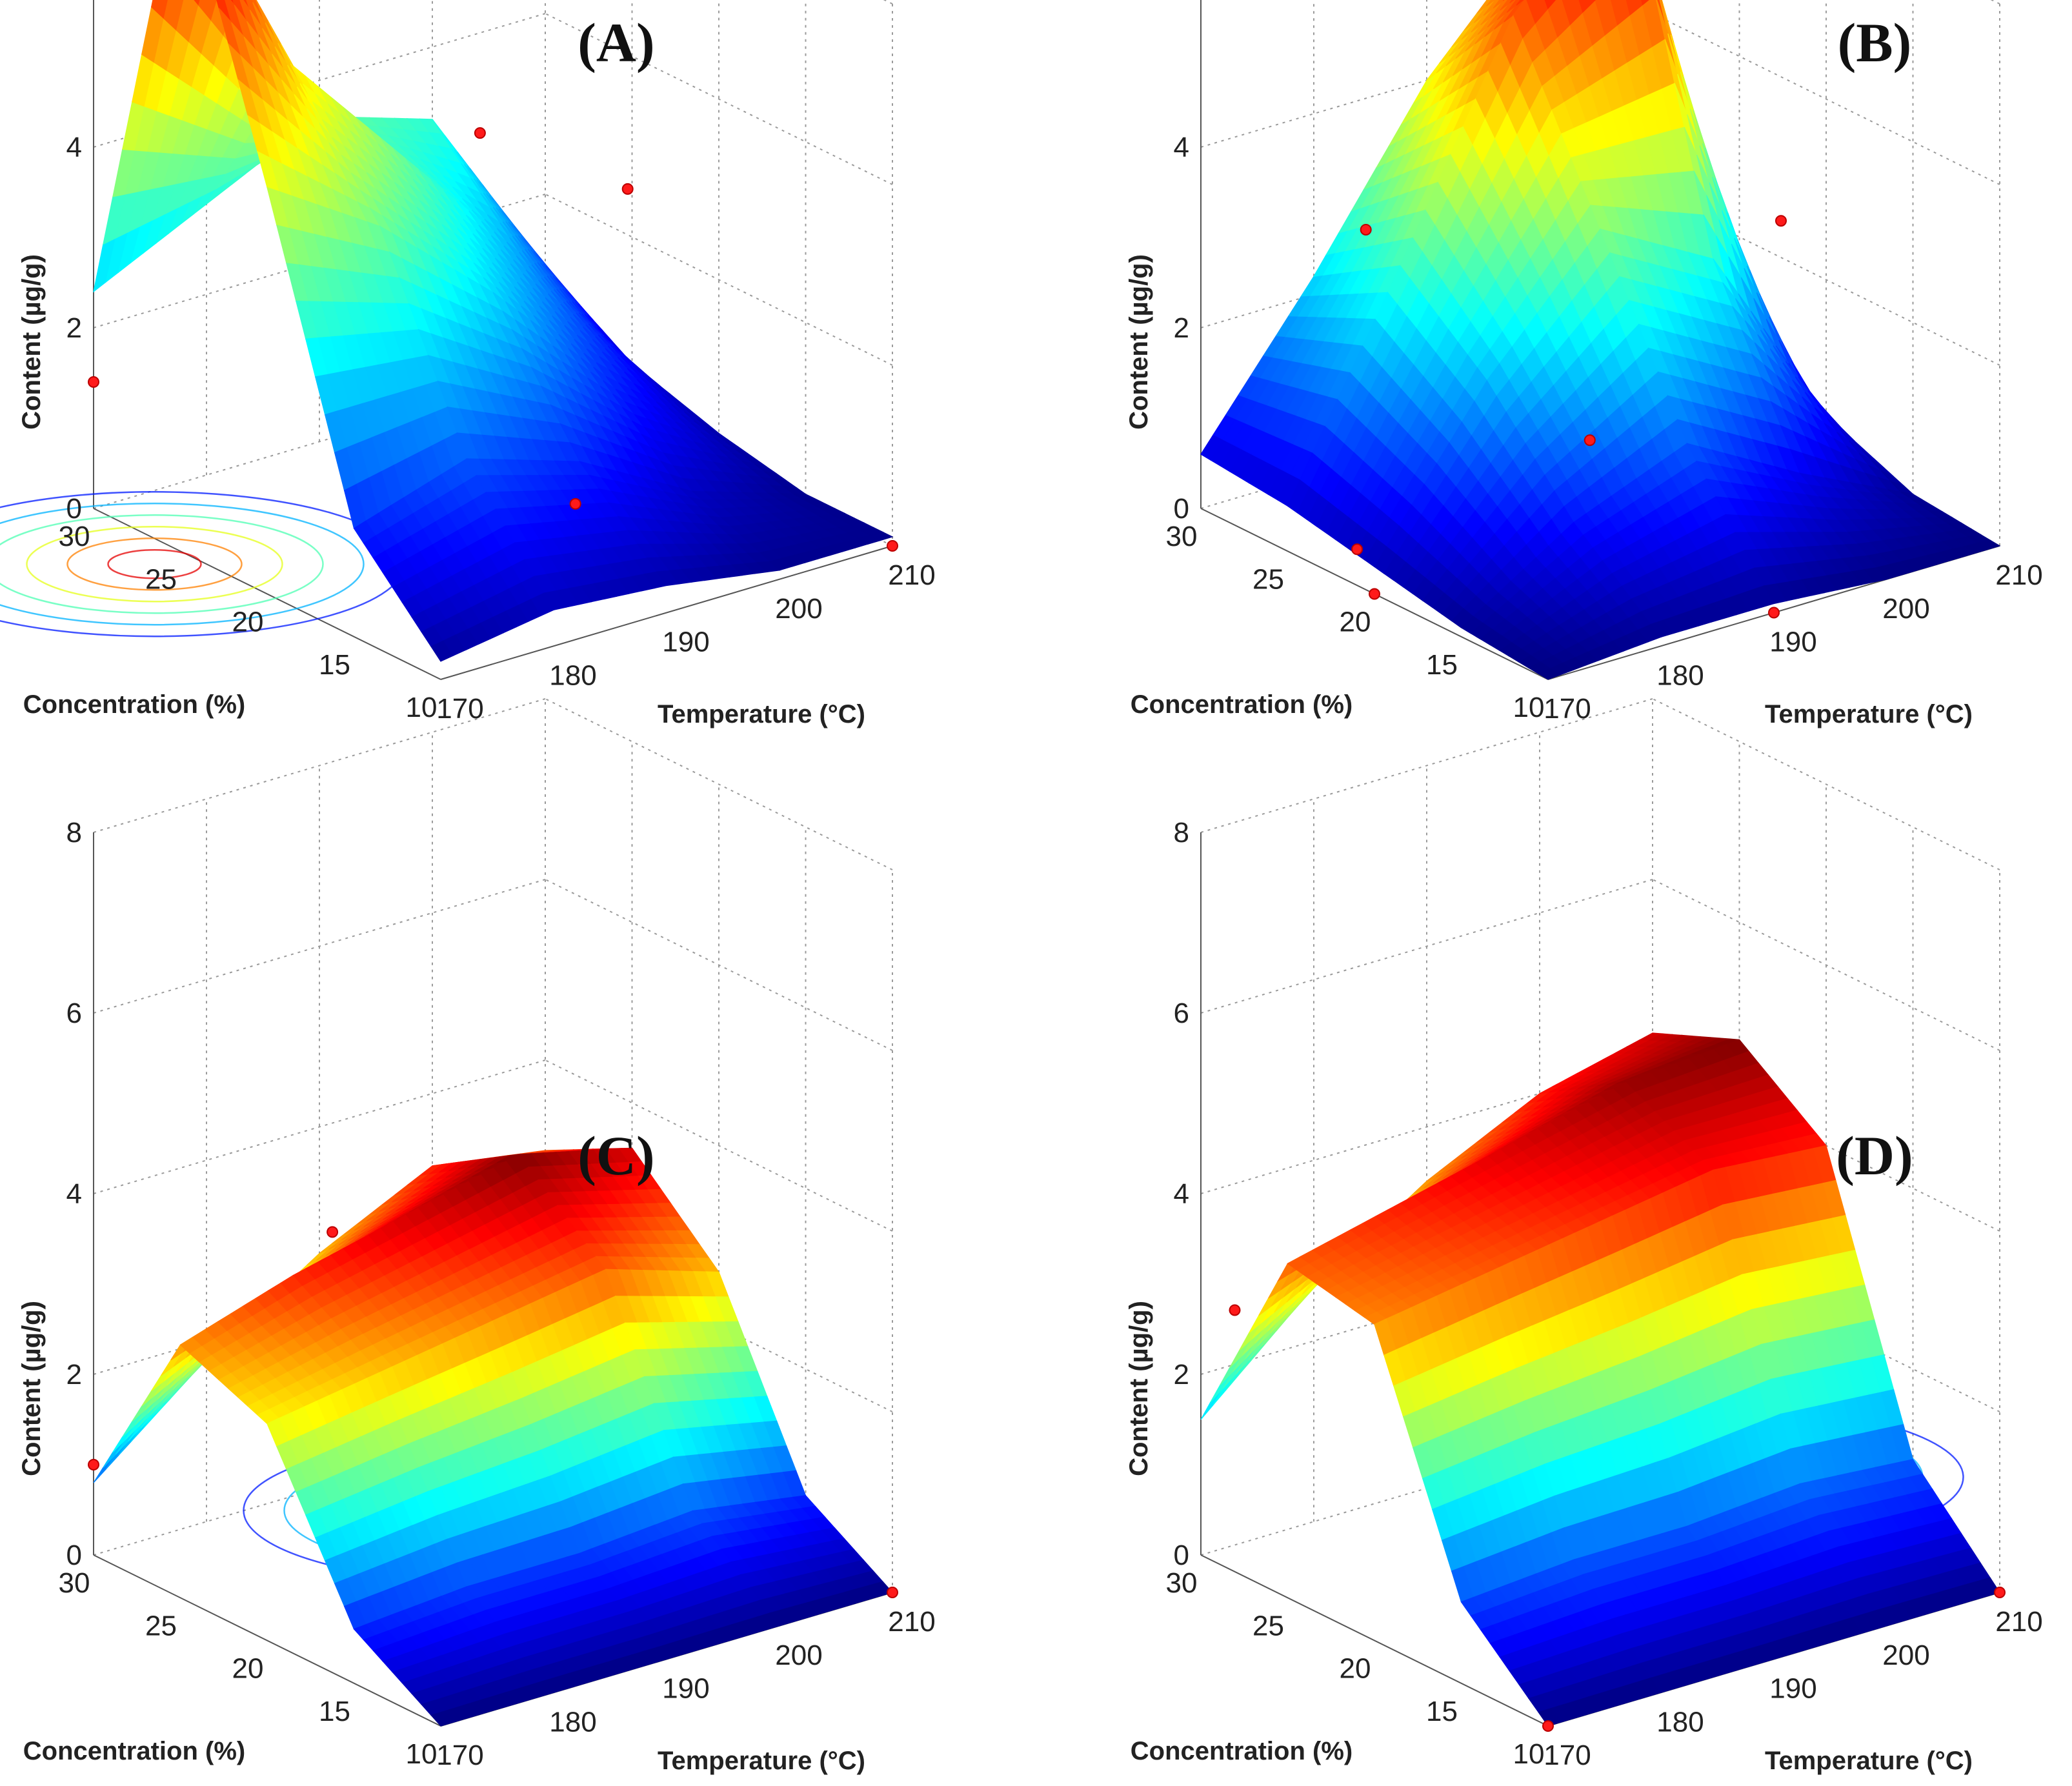 Image resolution: width=2072 pixels, height=1786 pixels. What do you see at coordinates (616, 1156) in the screenshot?
I see `panel-label: (C)` at bounding box center [616, 1156].